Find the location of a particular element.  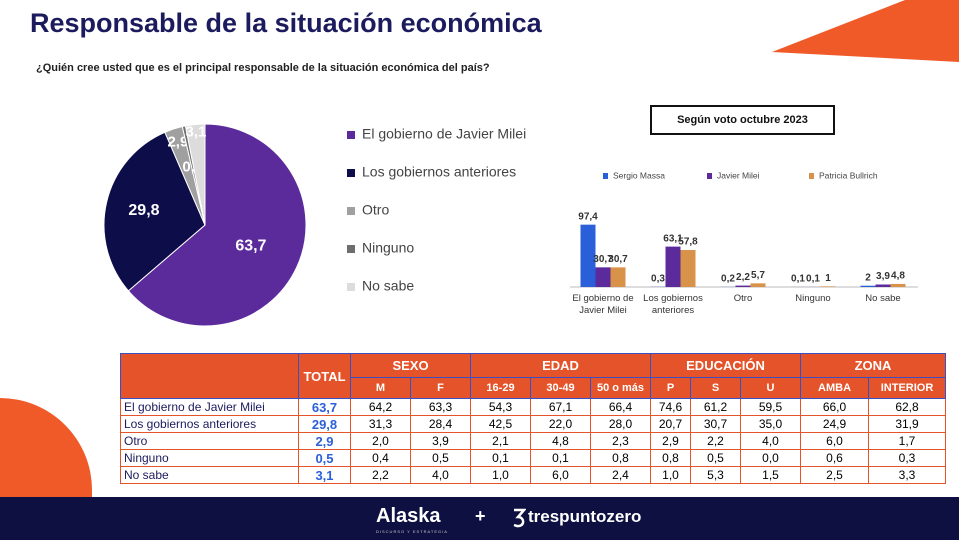

bar-chart-title: Según voto octubre 2023 is located at coordinates (742, 120).